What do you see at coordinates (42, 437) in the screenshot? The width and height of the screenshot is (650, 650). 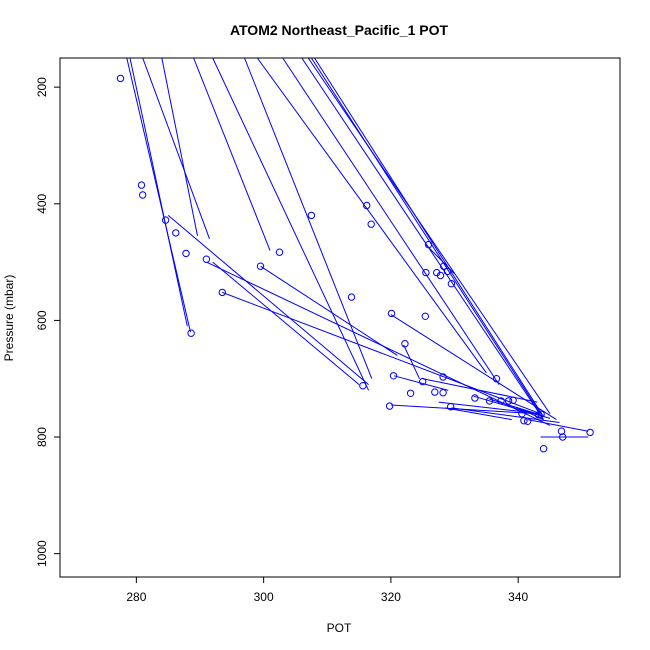 I see `y-tick-label: 800` at bounding box center [42, 437].